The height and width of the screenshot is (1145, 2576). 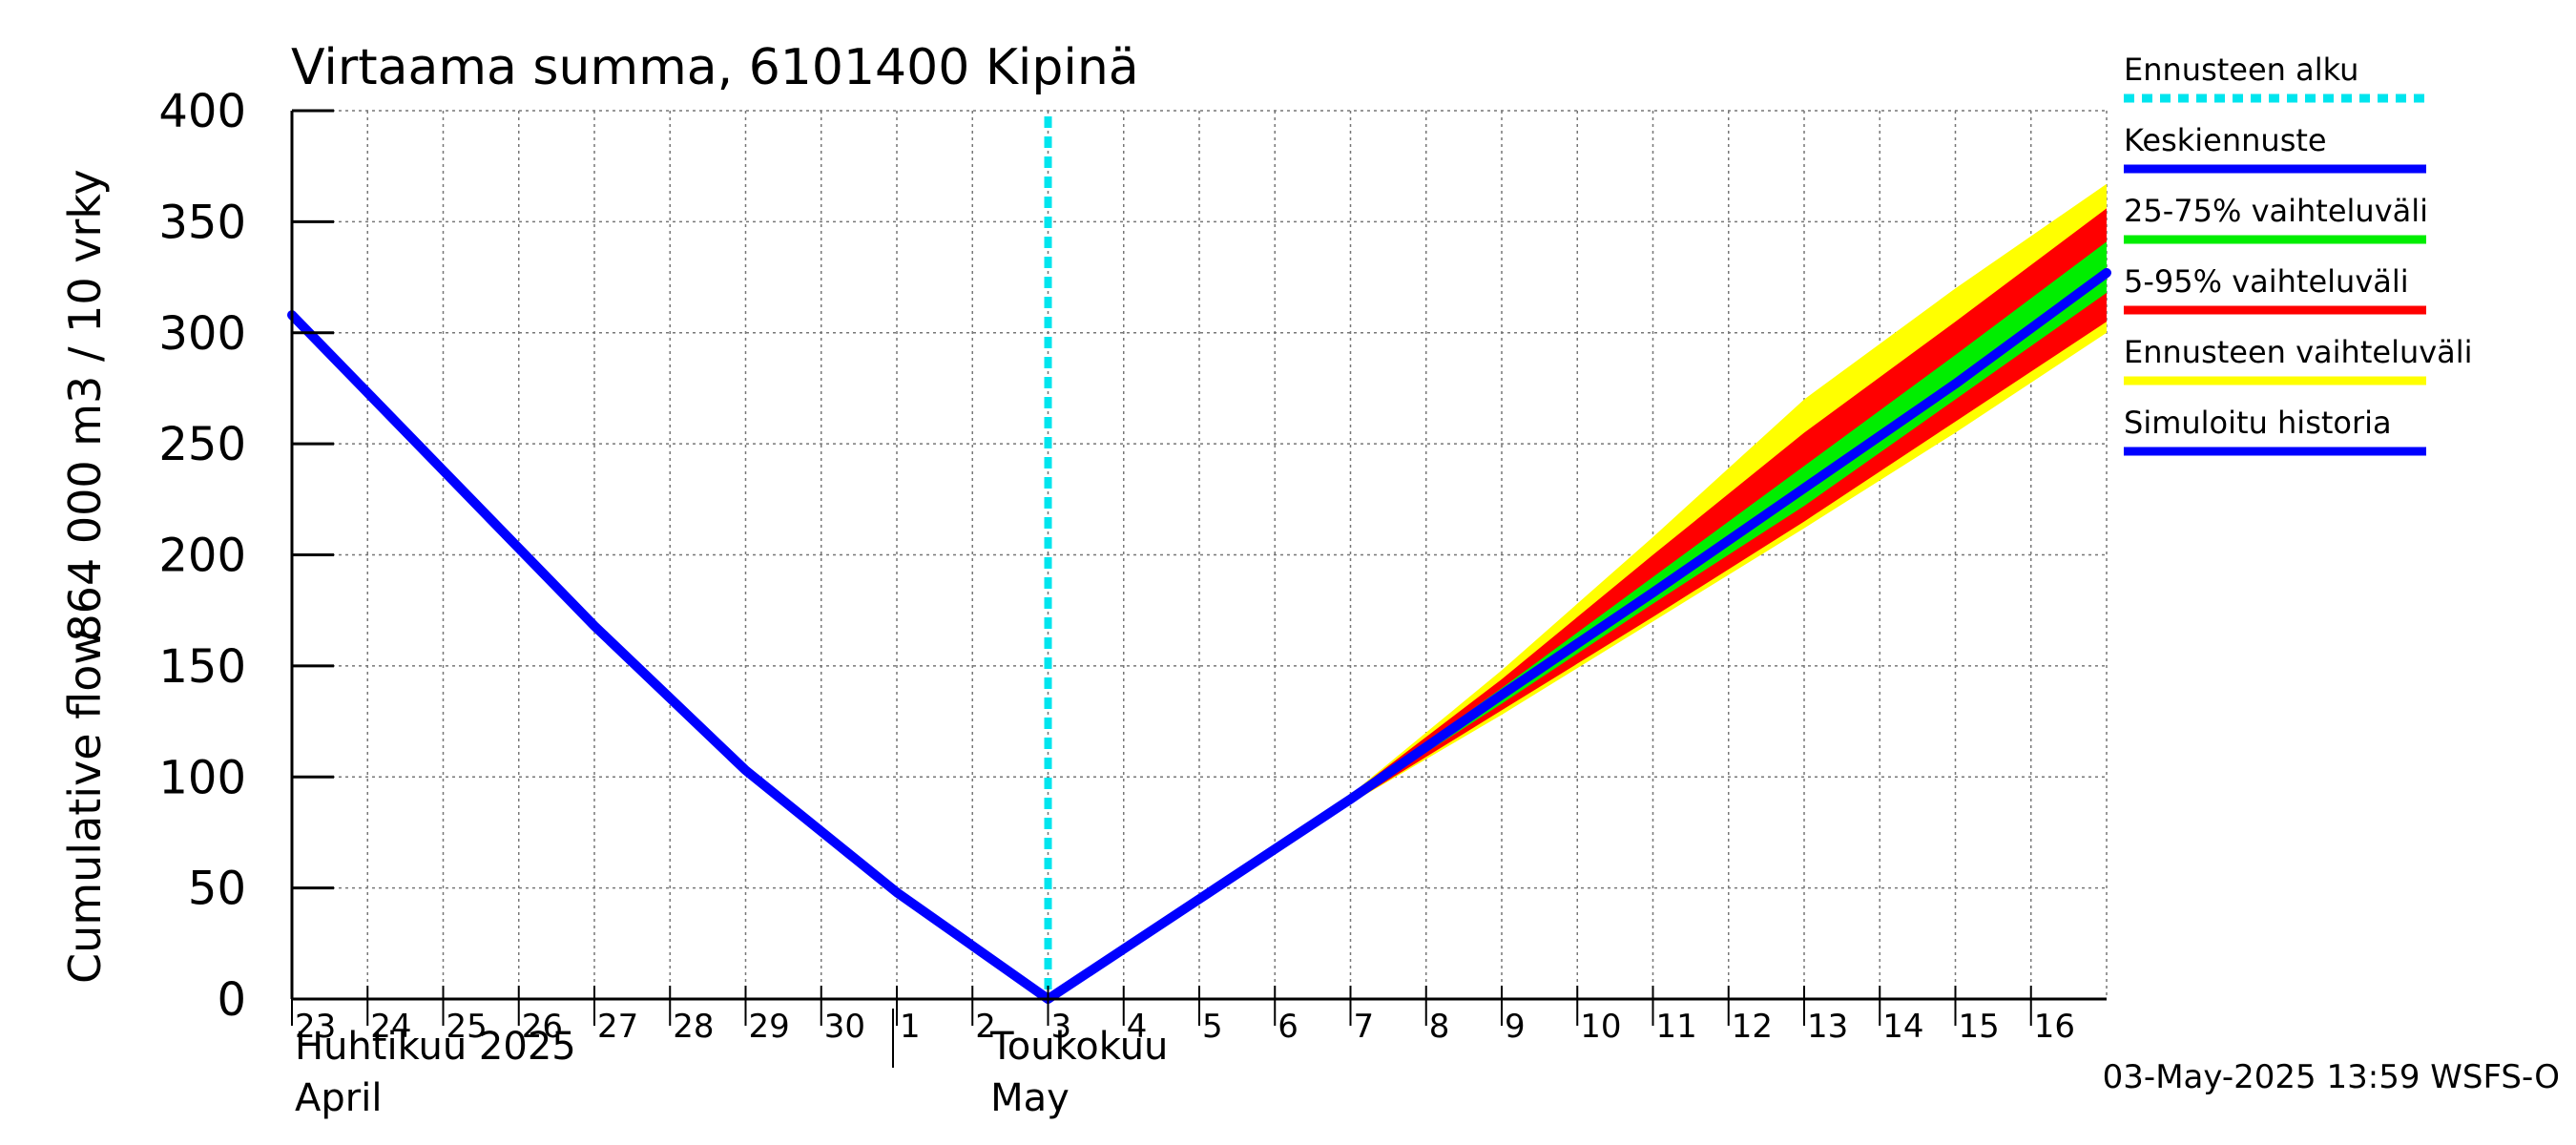 I want to click on x-tick-label: 6, so click(x=1288, y=1027).